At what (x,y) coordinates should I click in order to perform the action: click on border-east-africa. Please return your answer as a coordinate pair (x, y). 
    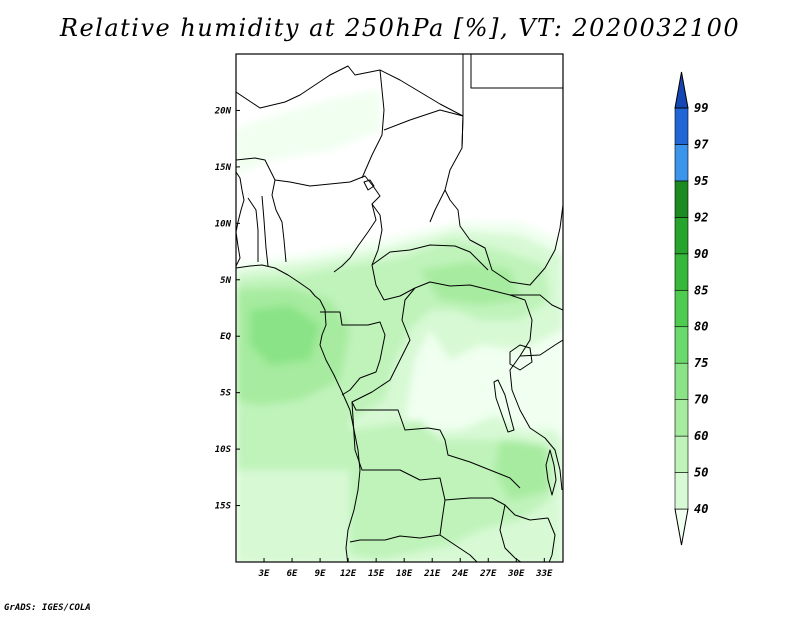
    Looking at the image, I should click on (536, 392).